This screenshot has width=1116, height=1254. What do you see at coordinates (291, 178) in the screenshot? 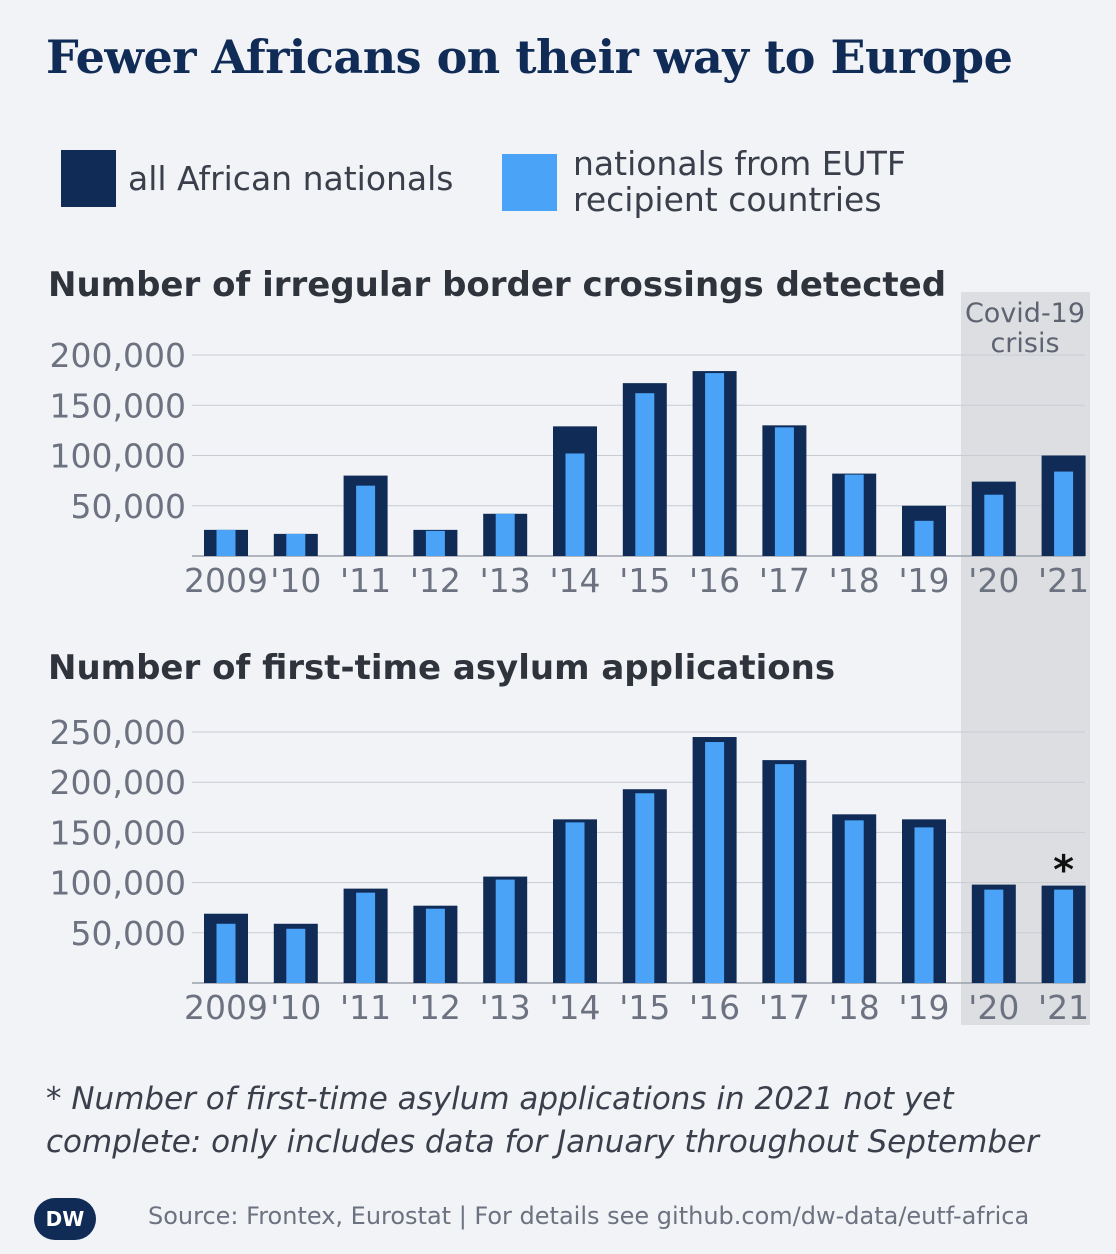
I see `legend-label-all-african: all African nationals` at bounding box center [291, 178].